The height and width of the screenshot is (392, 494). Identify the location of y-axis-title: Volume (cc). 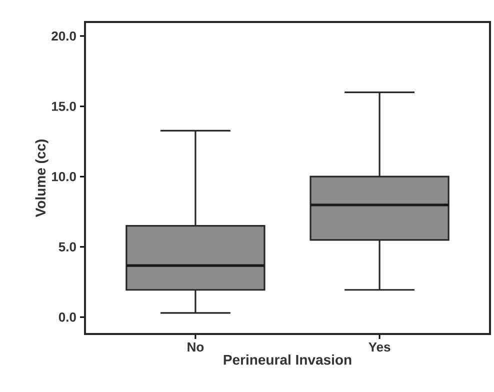
(41, 179).